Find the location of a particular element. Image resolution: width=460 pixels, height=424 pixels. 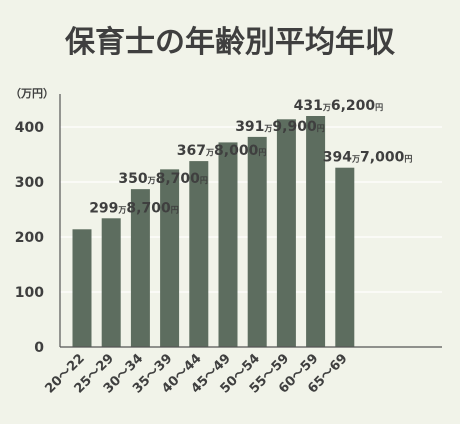

data-label-6: 391万9,900円 is located at coordinates (280, 127).